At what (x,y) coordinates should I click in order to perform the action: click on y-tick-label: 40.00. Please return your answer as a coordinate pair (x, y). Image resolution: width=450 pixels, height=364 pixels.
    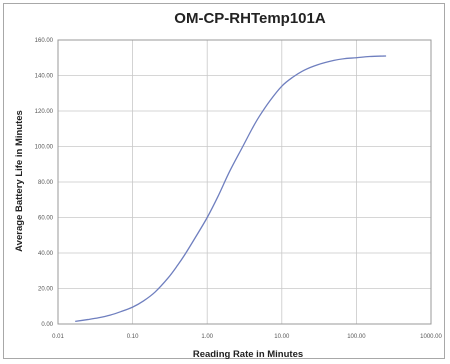
    Looking at the image, I should click on (46, 254).